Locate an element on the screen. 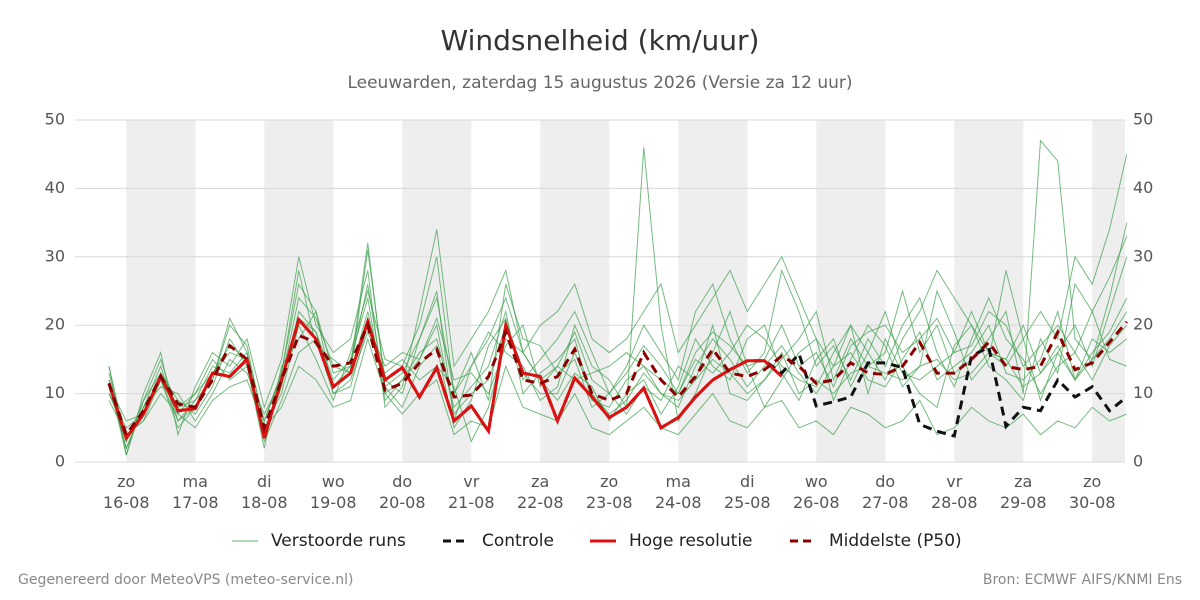 This screenshot has width=1200, height=600. y2-tick-label: 40 is located at coordinates (1143, 187).